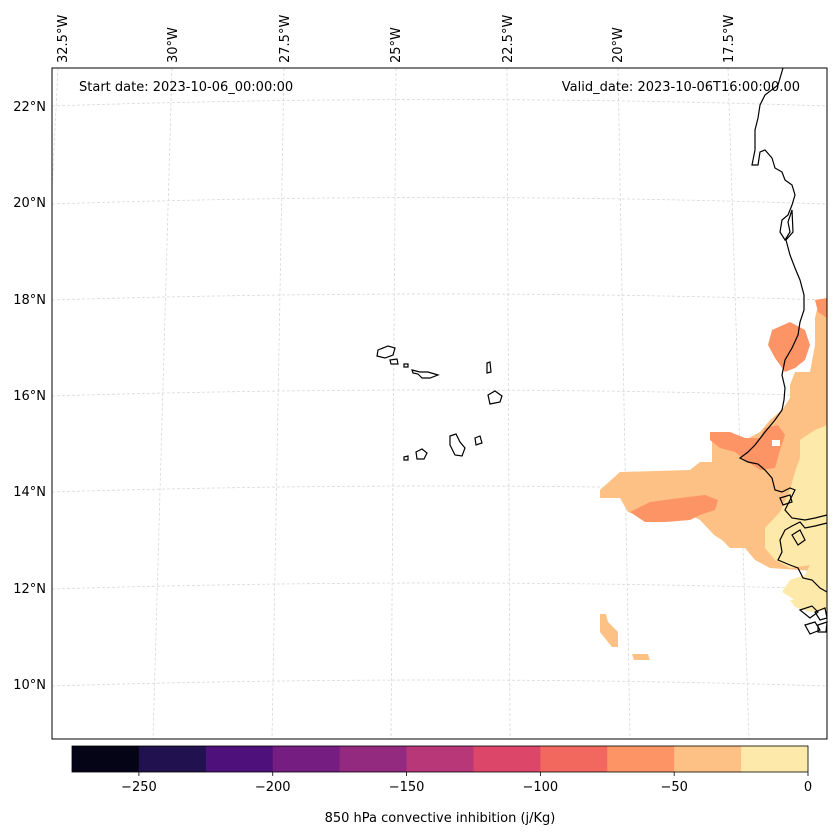 This screenshot has height=836, width=837. Describe the element at coordinates (285, 39) in the screenshot. I see `lon-label-27-5w: 27.5°W` at that location.